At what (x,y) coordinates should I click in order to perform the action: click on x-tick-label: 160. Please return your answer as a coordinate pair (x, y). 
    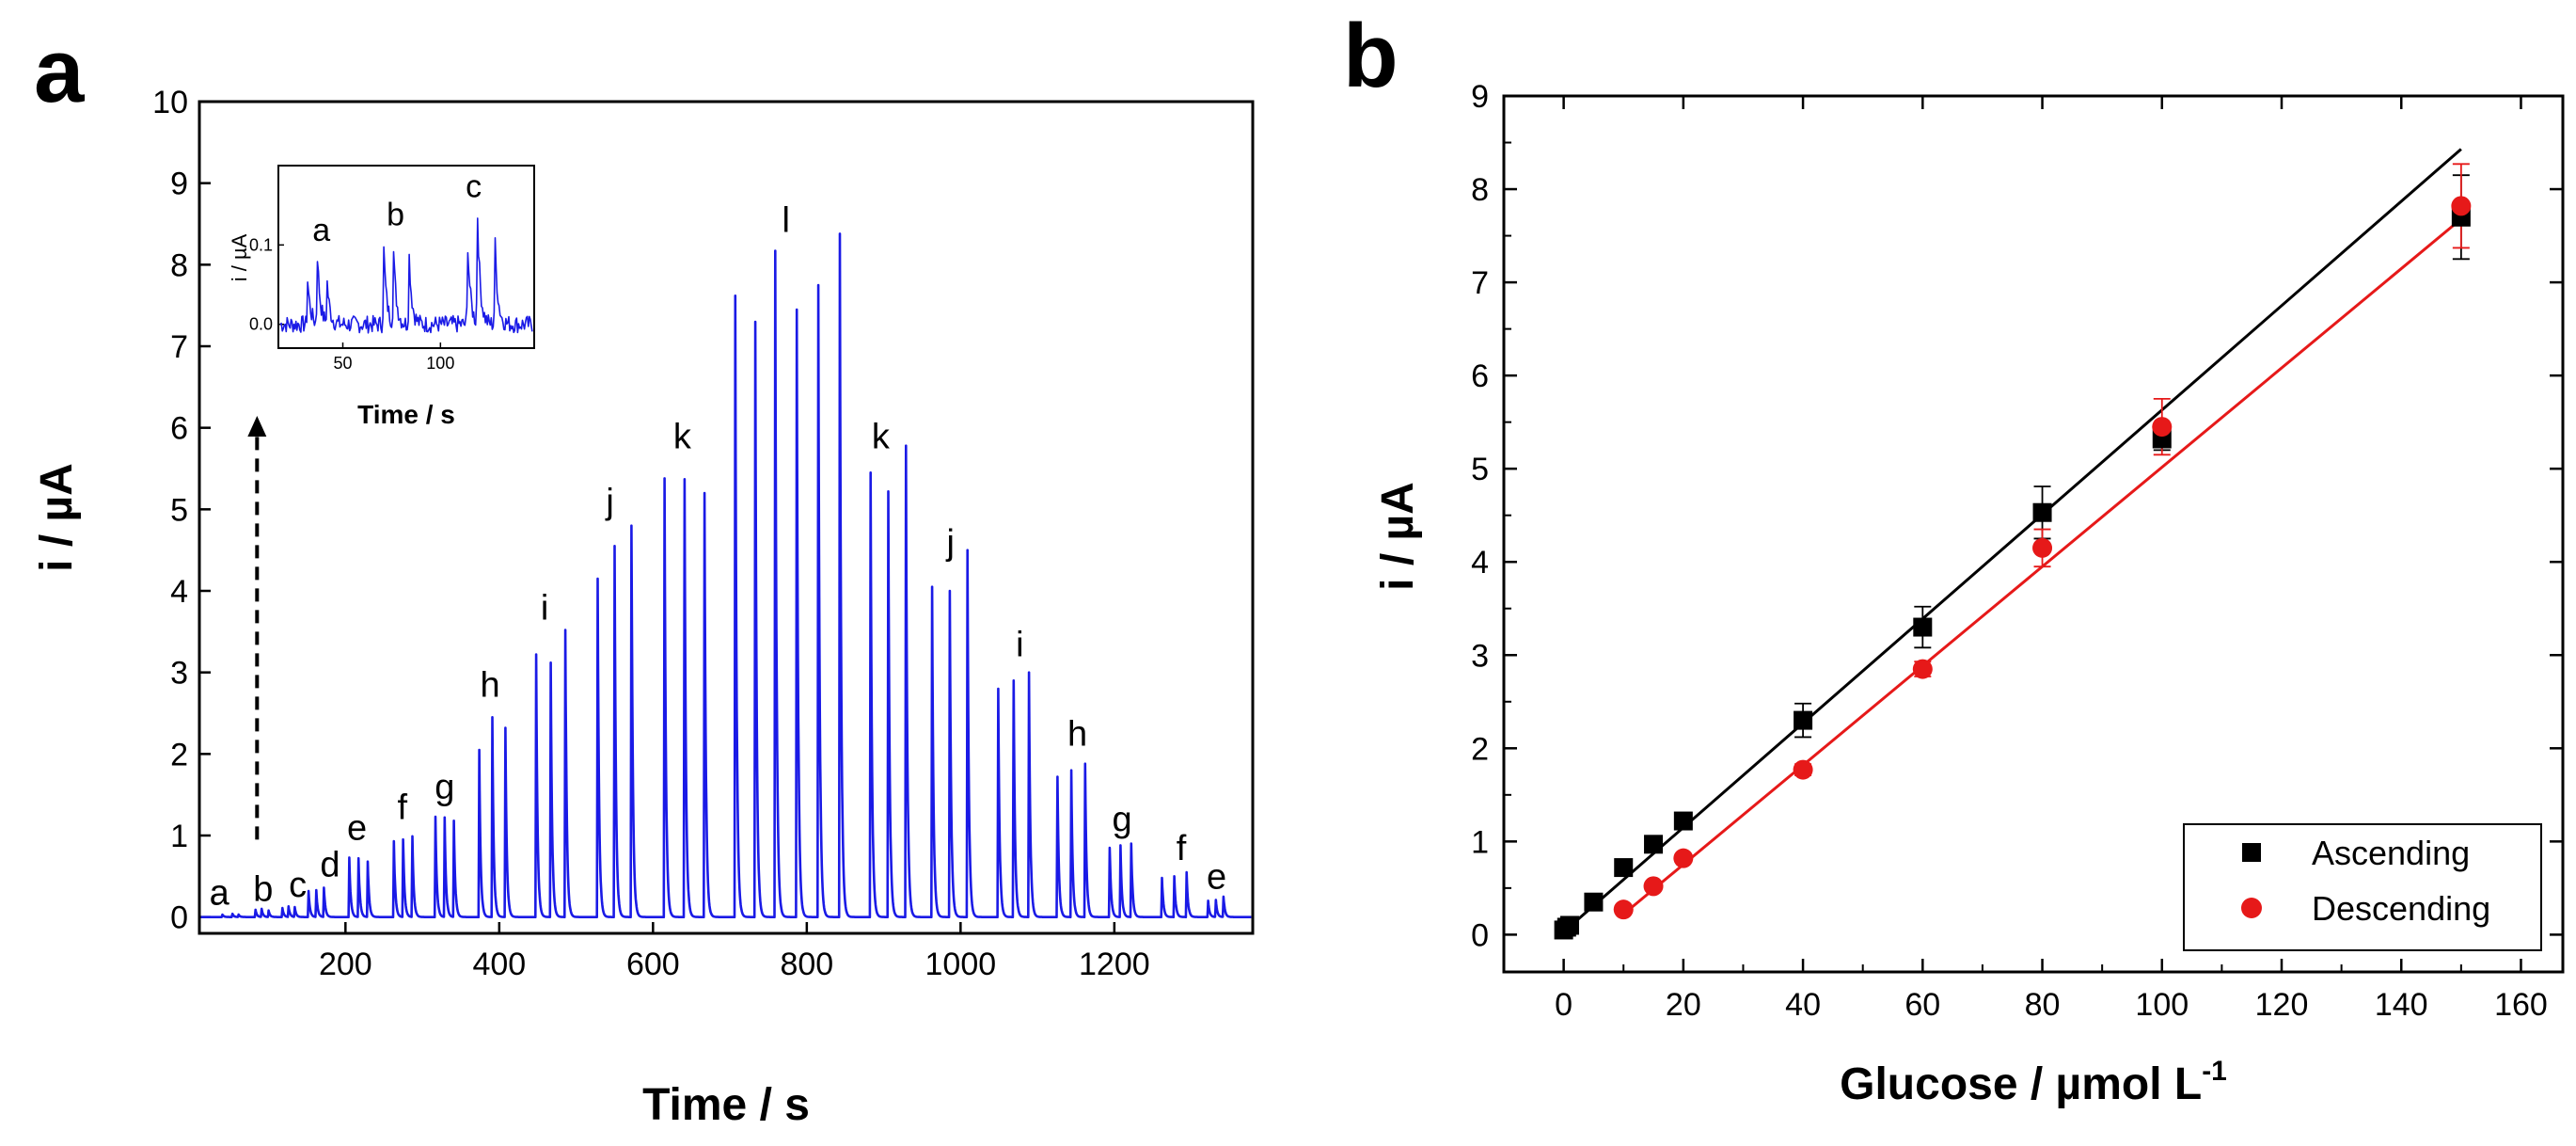
    Looking at the image, I should click on (2521, 1005).